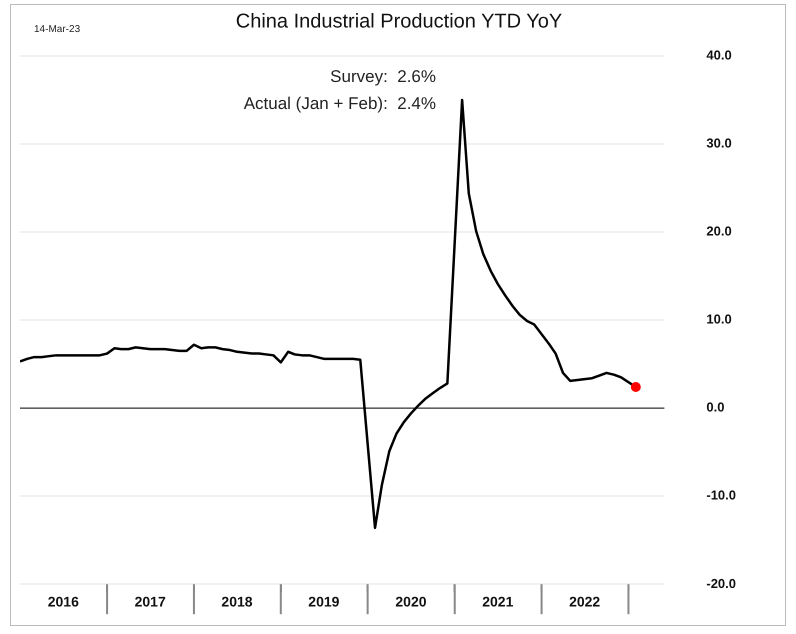  Describe the element at coordinates (719, 143) in the screenshot. I see `y-tick-label: 30.0` at that location.